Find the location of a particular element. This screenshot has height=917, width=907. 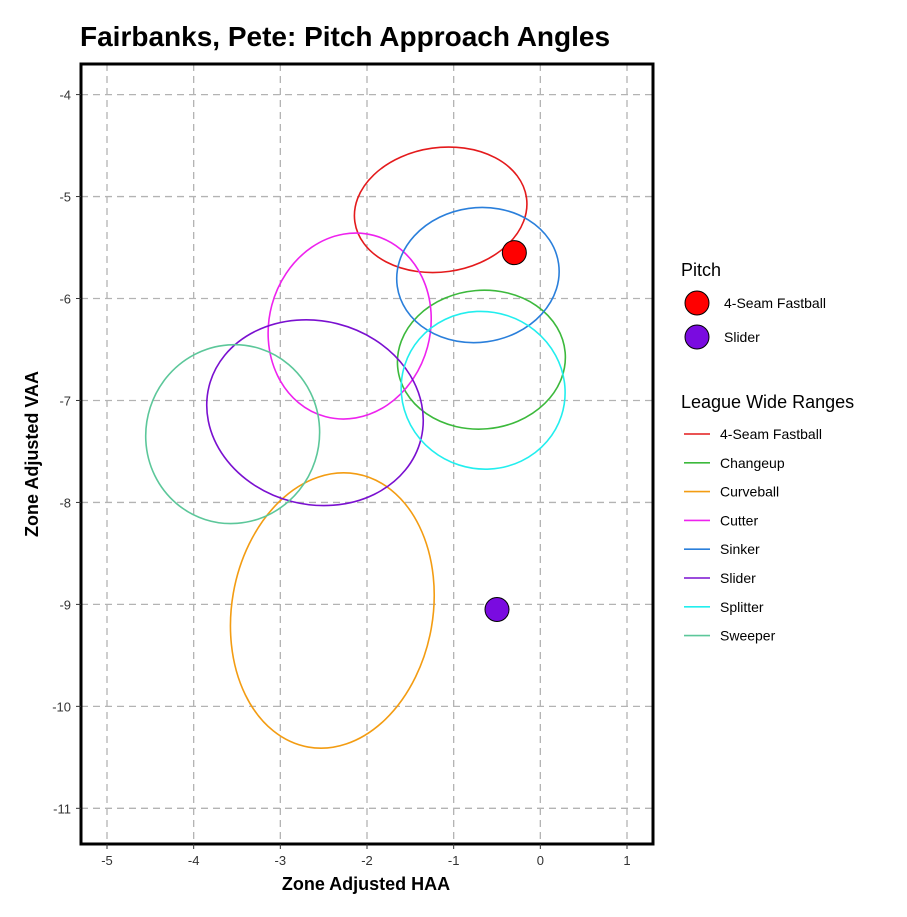

range-legend-label: Sinker is located at coordinates (740, 549).